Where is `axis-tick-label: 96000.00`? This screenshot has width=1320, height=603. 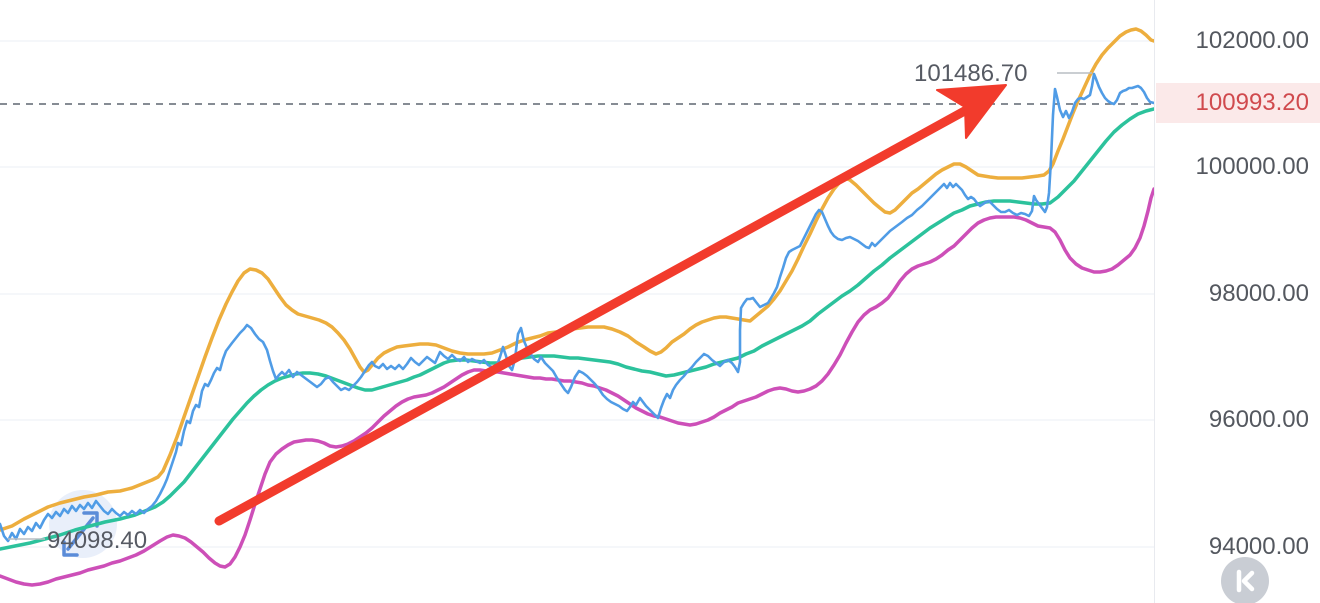 axis-tick-label: 96000.00 is located at coordinates (1258, 419).